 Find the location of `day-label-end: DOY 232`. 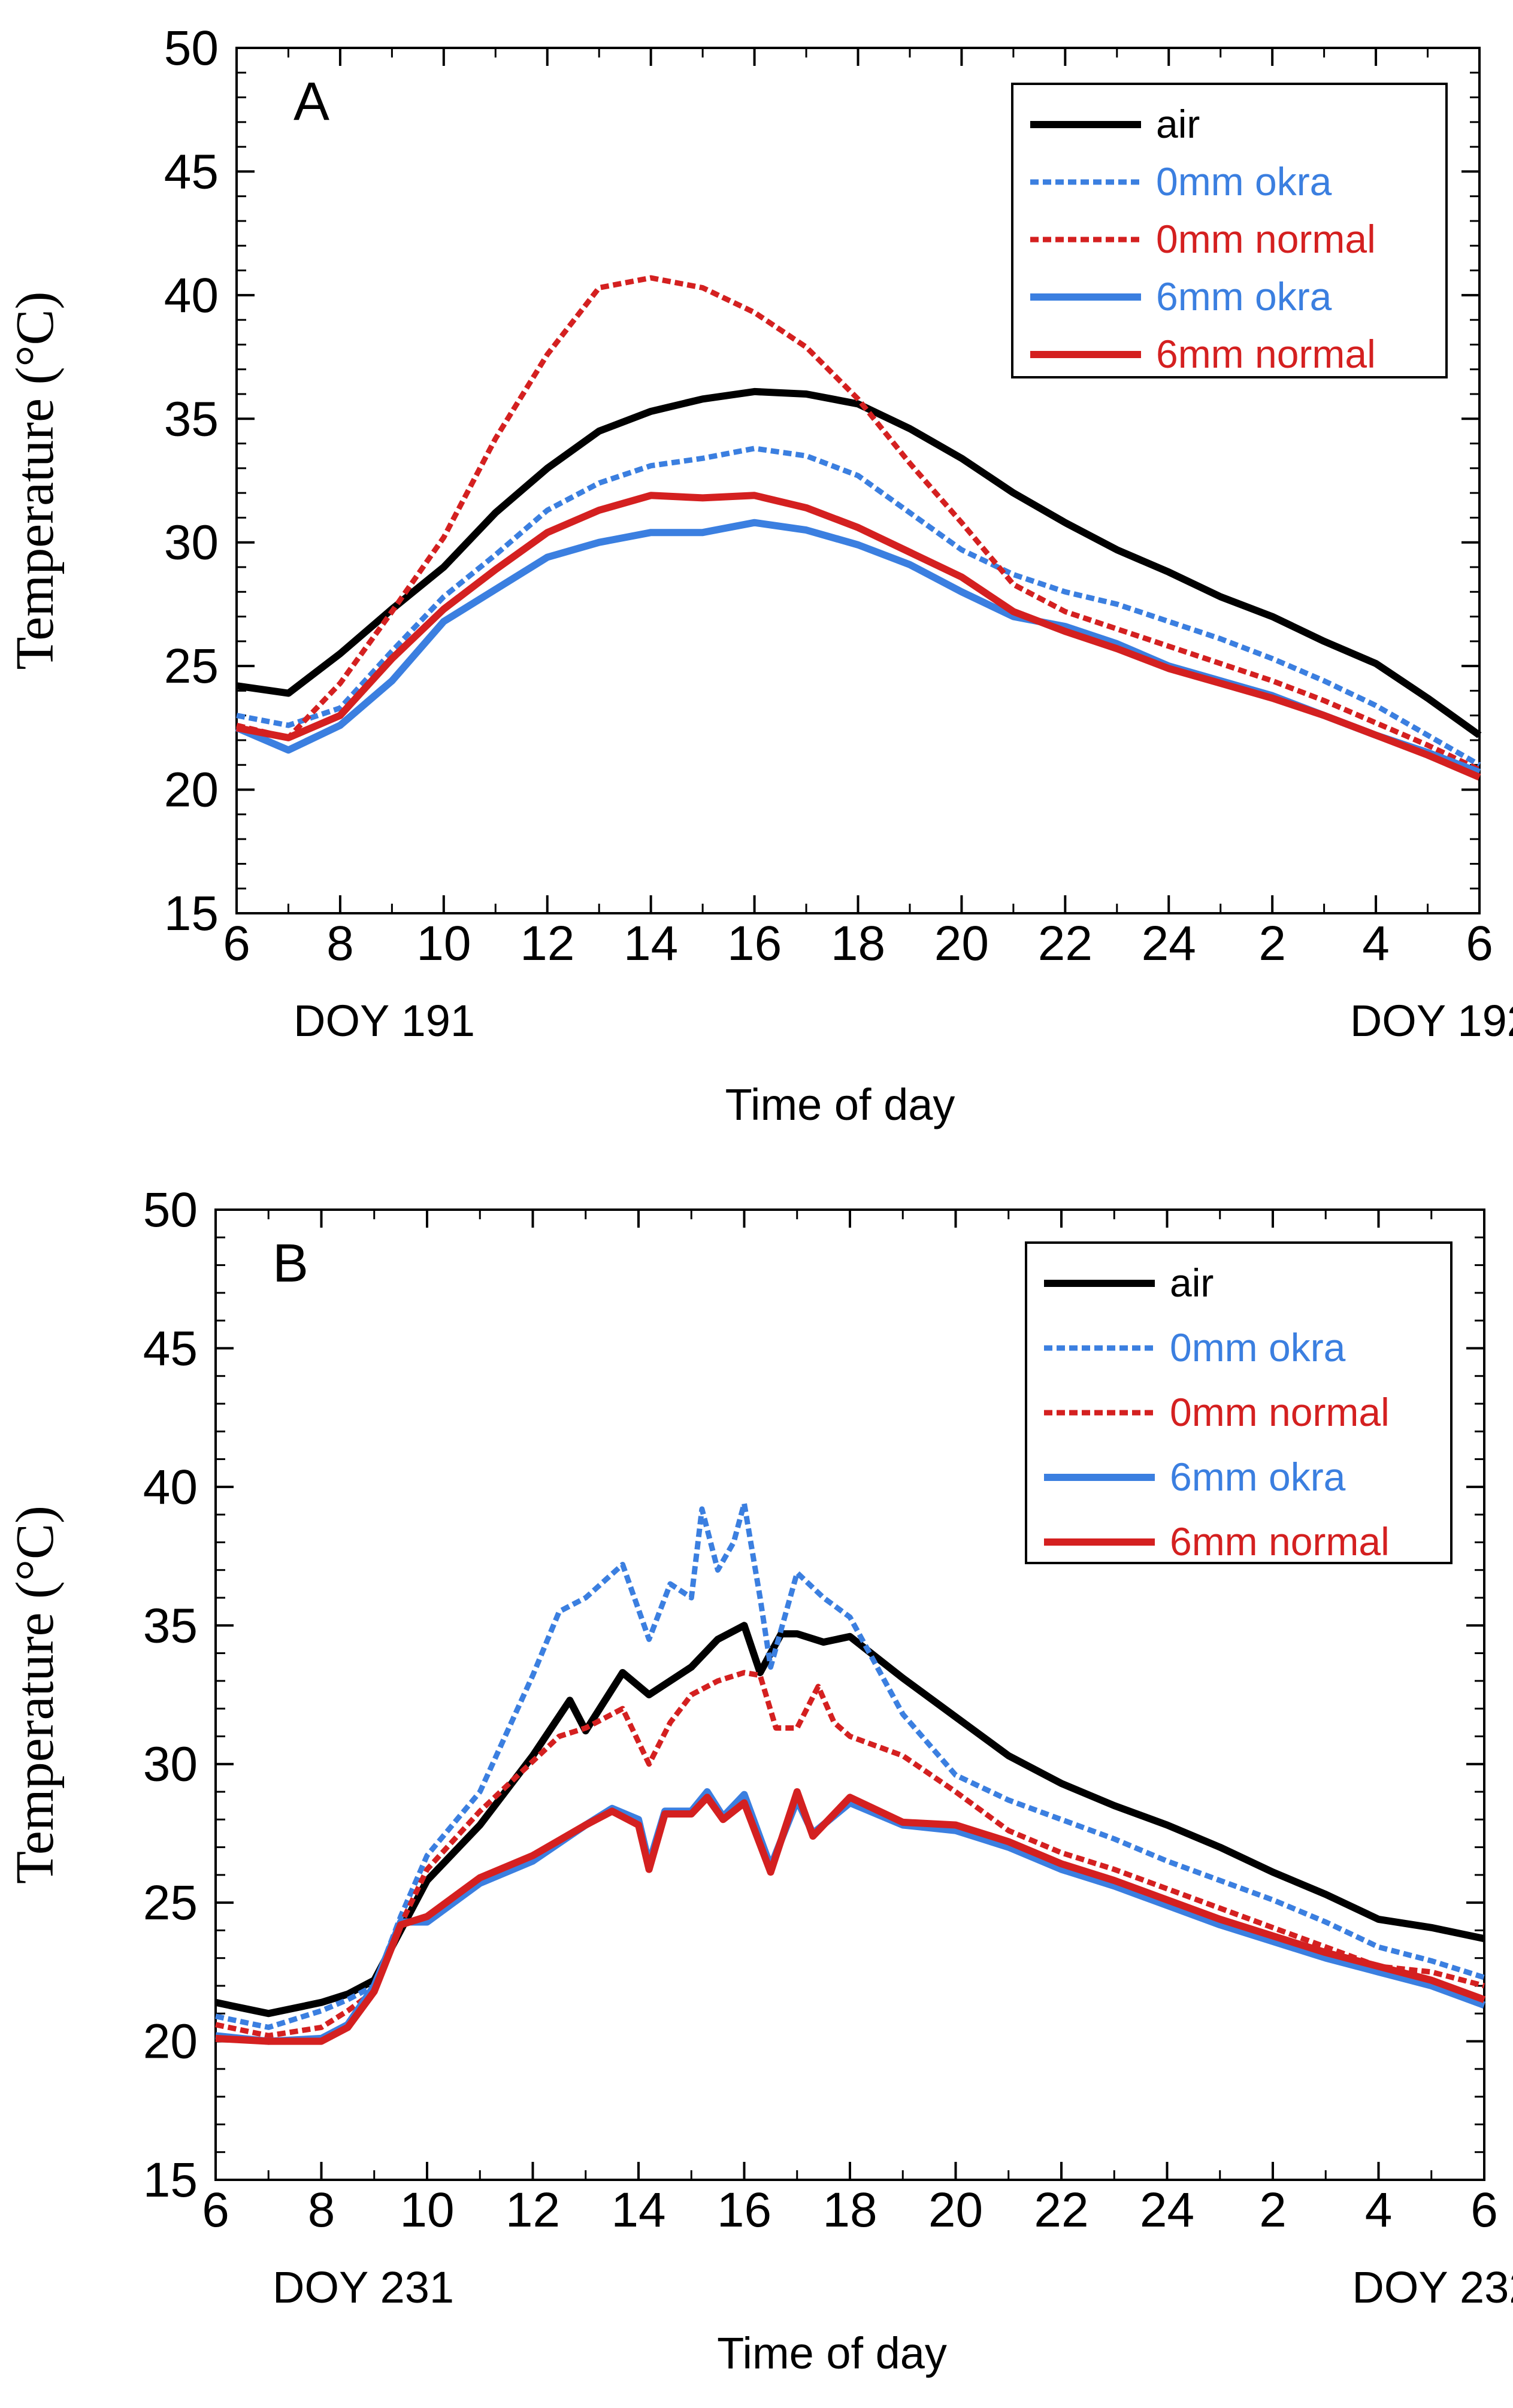

day-label-end: DOY 232 is located at coordinates (1432, 2287).